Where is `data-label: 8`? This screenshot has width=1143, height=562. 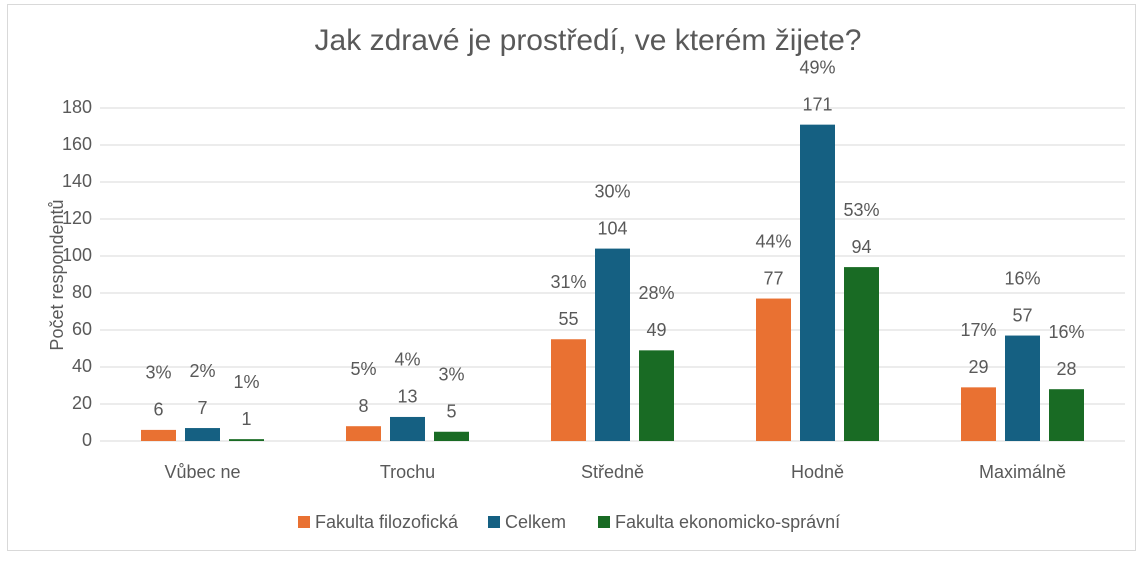
data-label: 8 is located at coordinates (363, 406).